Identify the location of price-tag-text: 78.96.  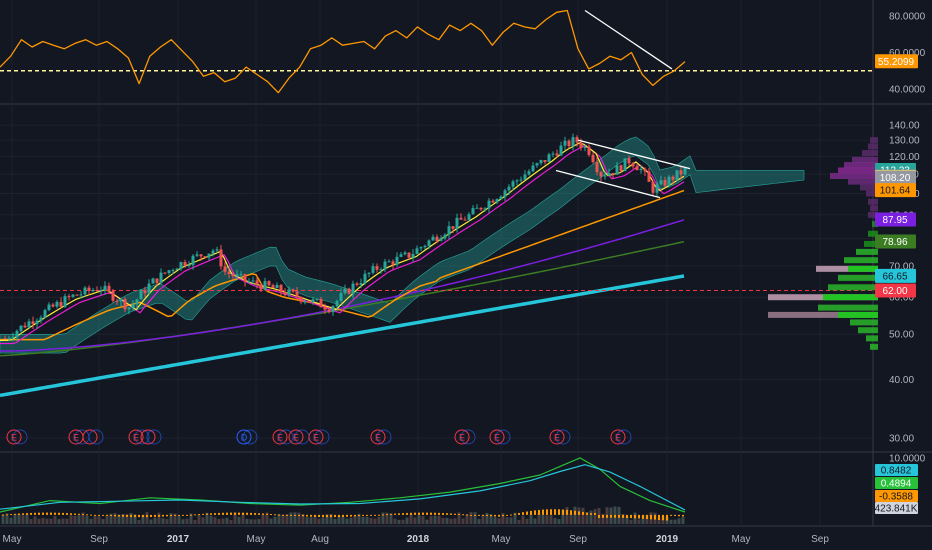
(894, 242).